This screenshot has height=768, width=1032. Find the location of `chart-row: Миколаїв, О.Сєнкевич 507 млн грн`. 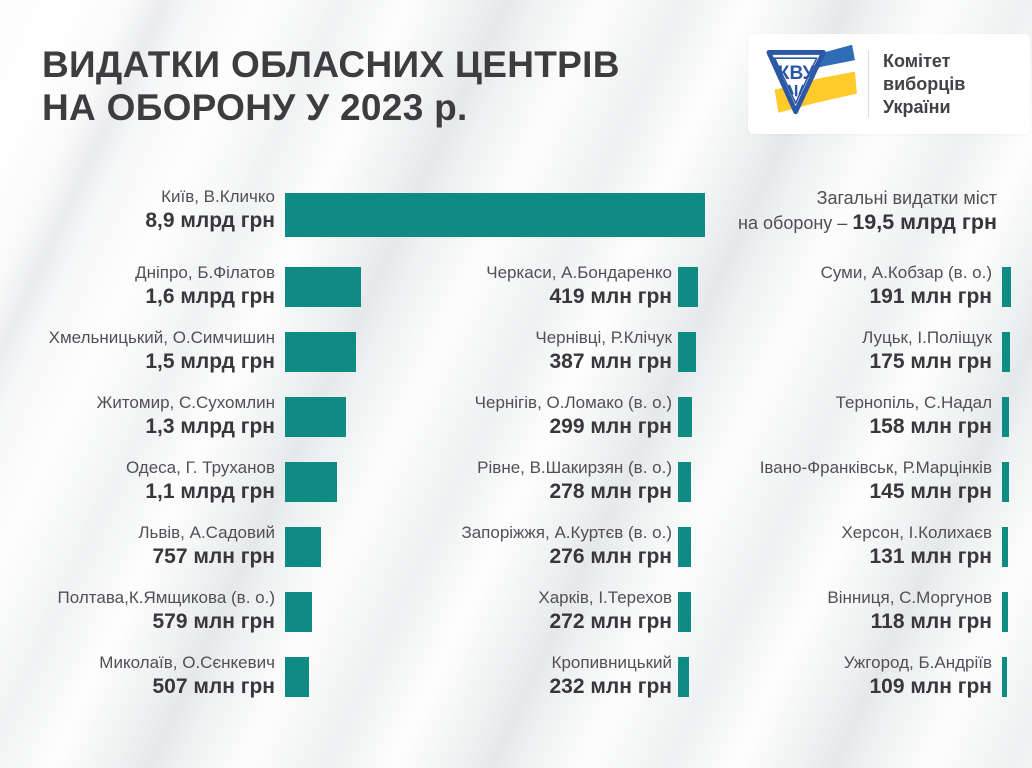

chart-row: Миколаїв, О.Сєнкевич 507 млн грн is located at coordinates (516, 678).